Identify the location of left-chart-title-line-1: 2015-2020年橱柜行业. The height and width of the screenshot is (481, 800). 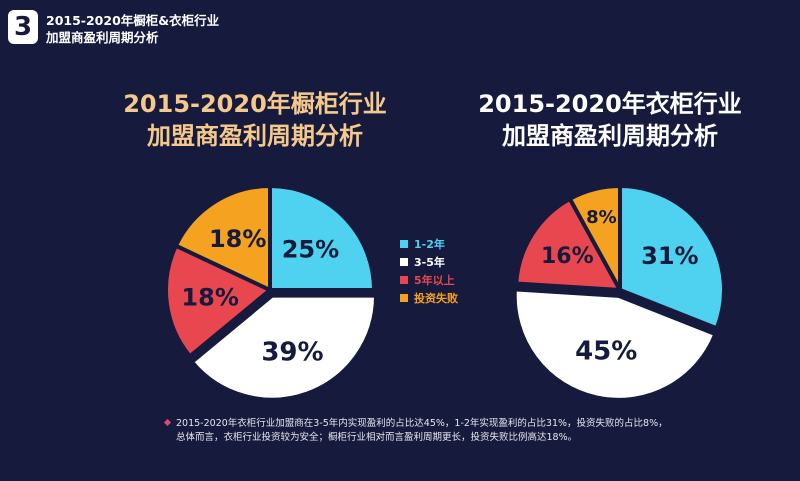
(255, 104).